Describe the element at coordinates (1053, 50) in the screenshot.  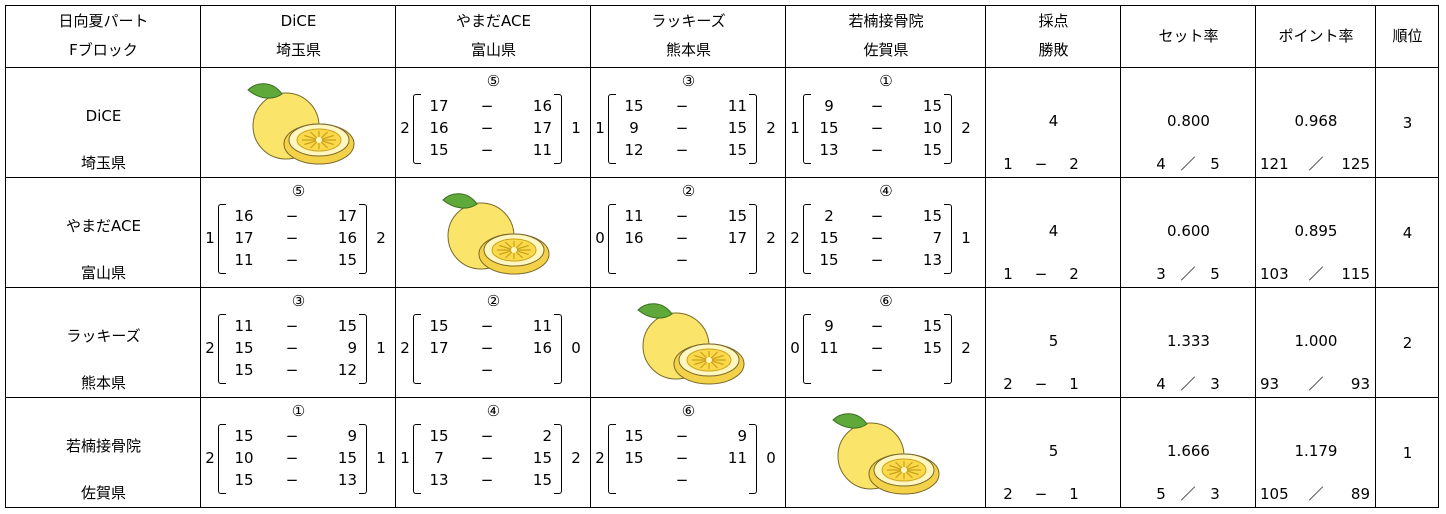
I see `header-text: 勝敗` at that location.